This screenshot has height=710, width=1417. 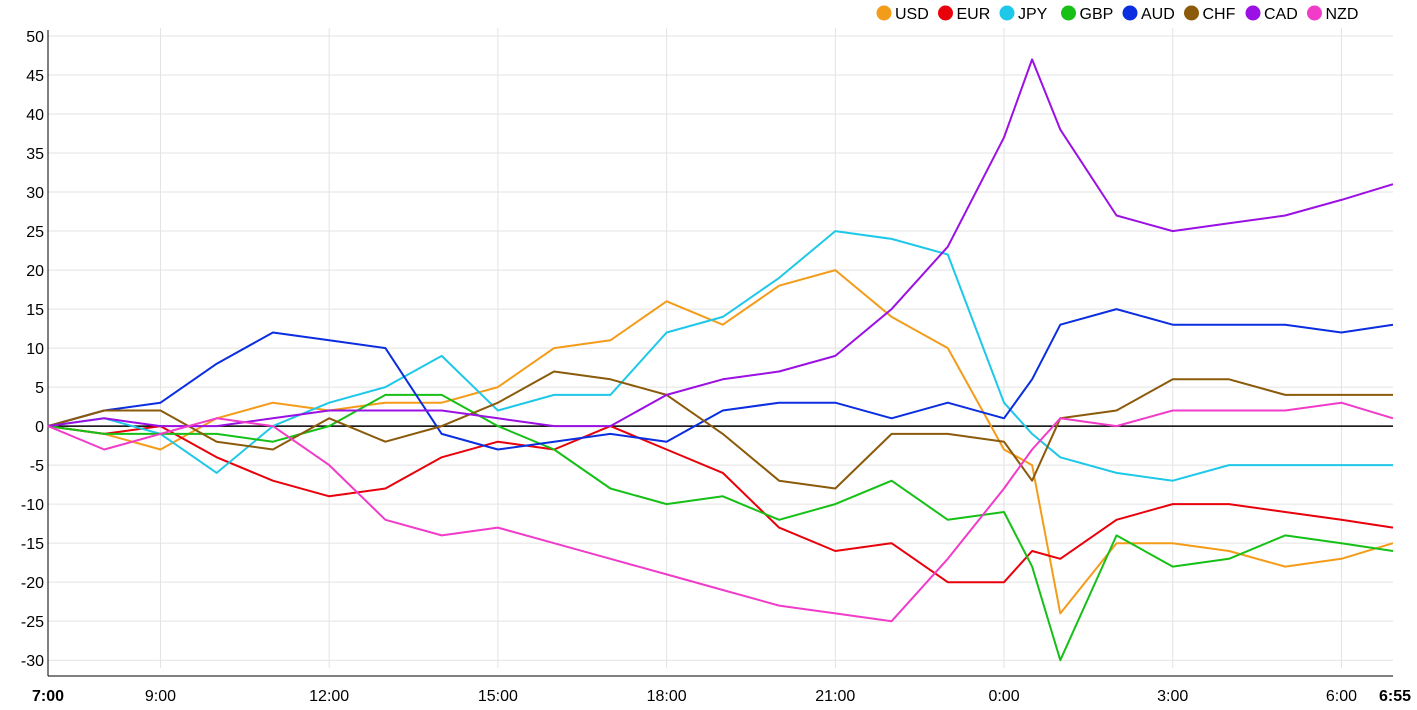 I want to click on legend-item-chf: CHF, so click(x=1210, y=14).